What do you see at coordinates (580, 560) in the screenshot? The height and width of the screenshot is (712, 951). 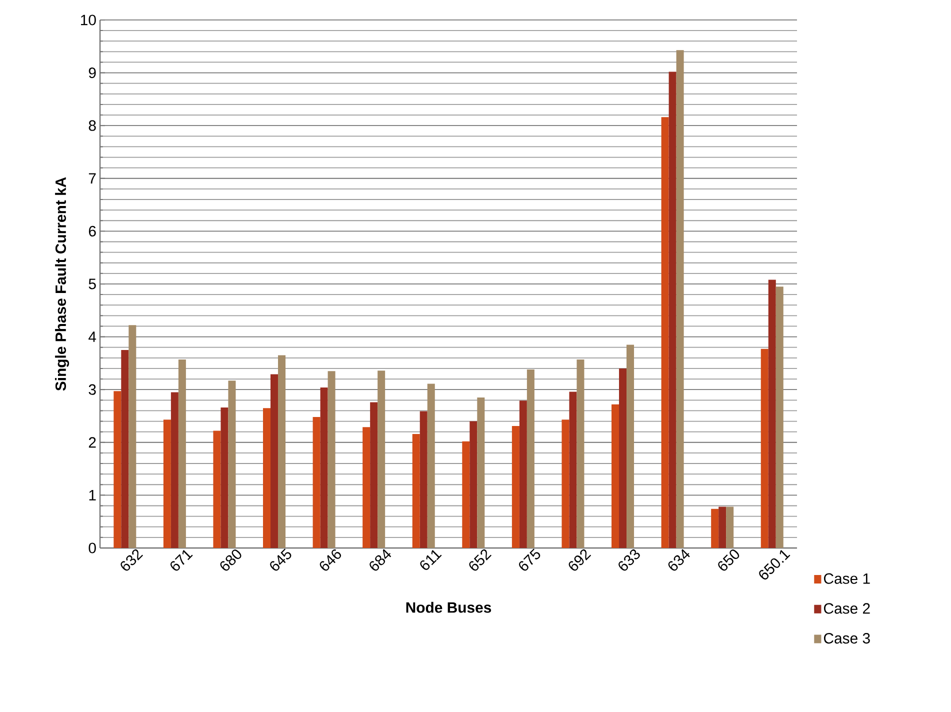 I see `x-tick-label: 692` at bounding box center [580, 560].